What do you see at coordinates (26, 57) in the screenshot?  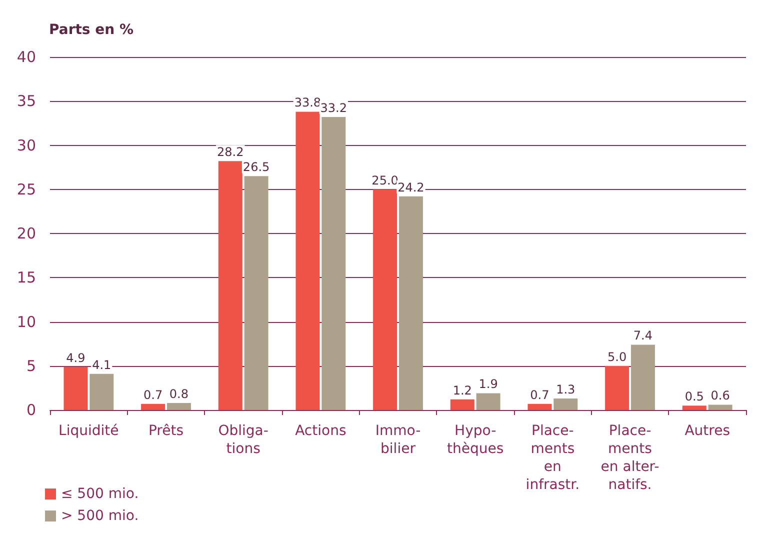 I see `y-tick-label: 40` at bounding box center [26, 57].